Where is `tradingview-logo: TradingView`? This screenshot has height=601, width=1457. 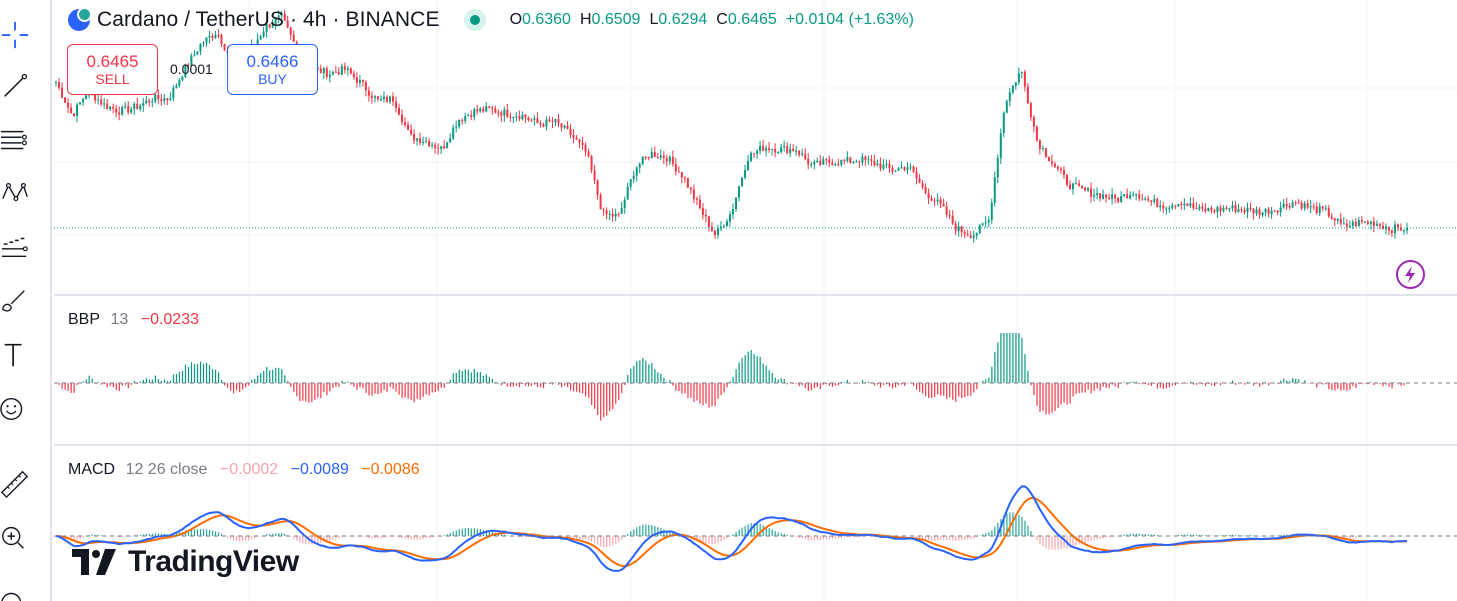 tradingview-logo: TradingView is located at coordinates (185, 562).